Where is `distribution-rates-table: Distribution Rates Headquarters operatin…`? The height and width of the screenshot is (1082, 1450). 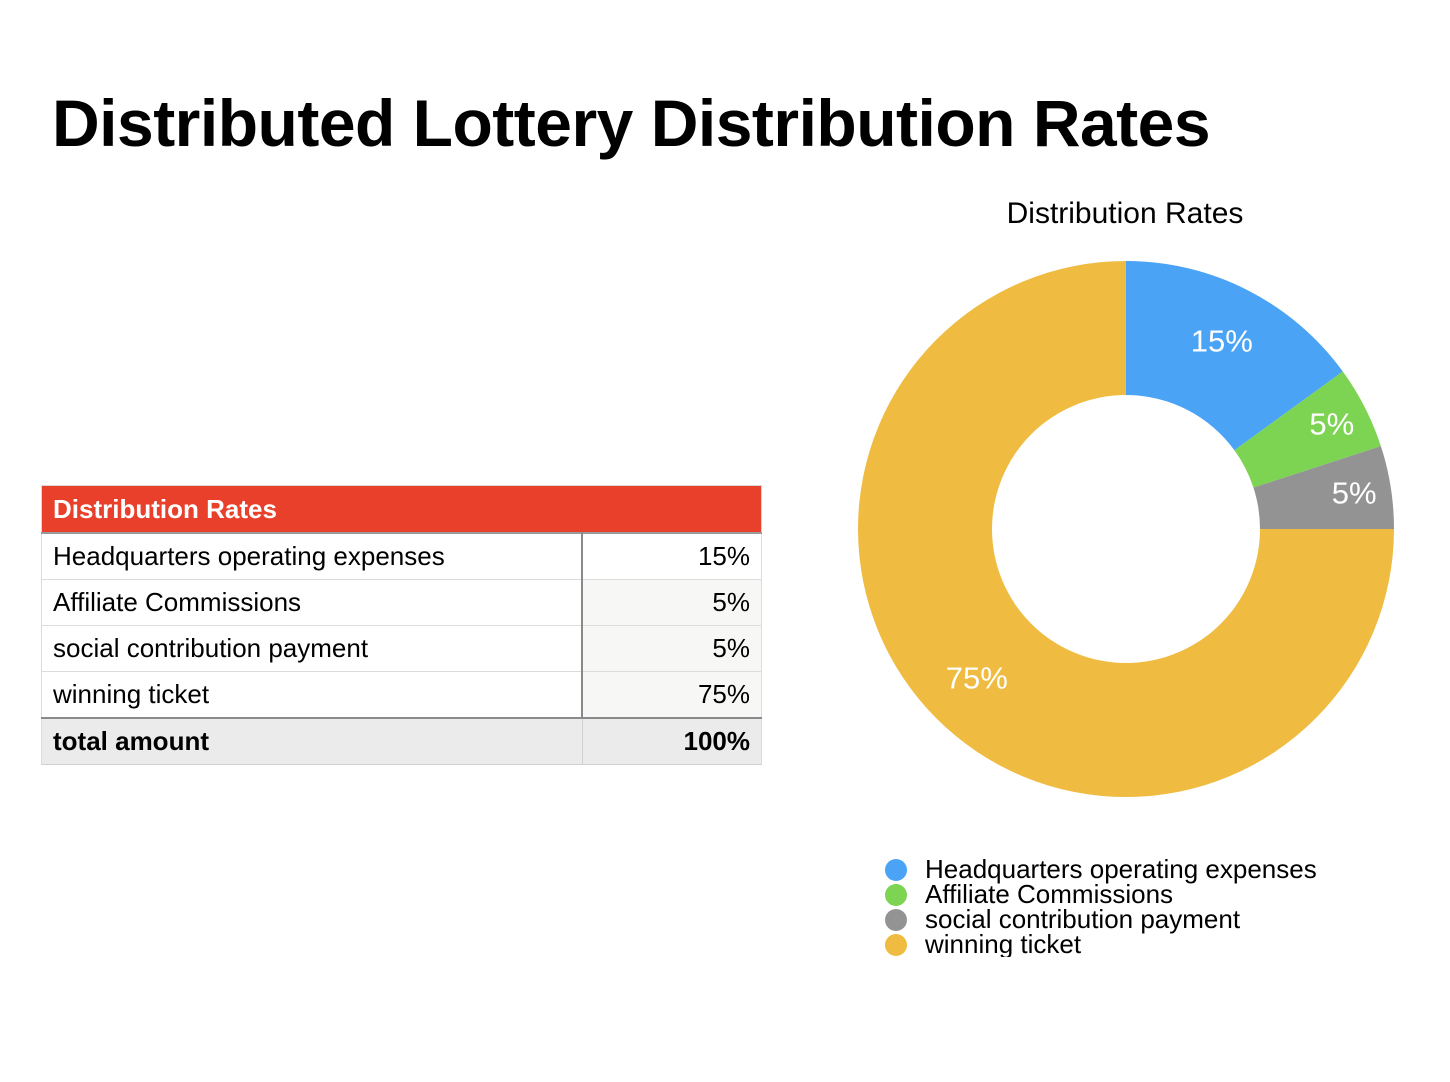 distribution-rates-table: Distribution Rates Headquarters operatin… is located at coordinates (401, 625).